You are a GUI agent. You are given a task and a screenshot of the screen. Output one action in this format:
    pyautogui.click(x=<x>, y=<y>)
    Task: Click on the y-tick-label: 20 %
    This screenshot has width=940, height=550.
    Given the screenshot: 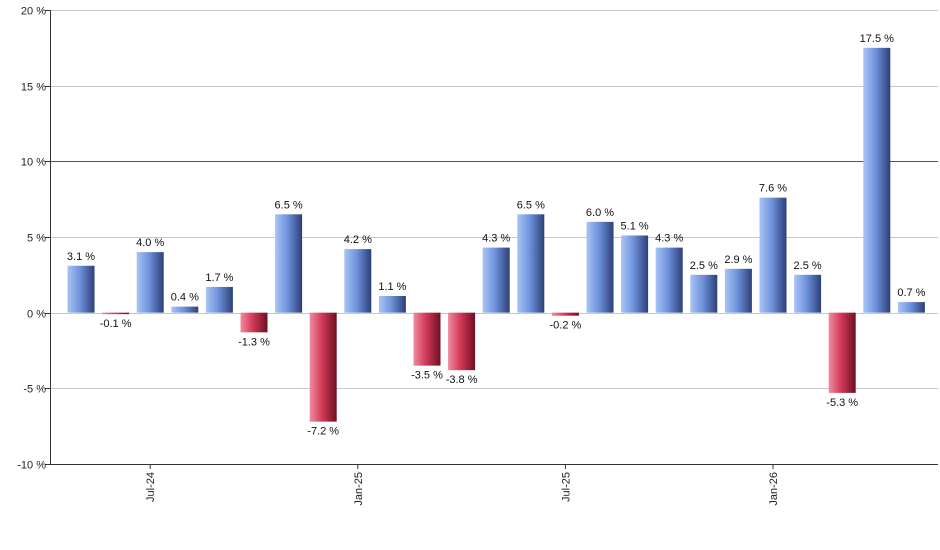 What is the action you would take?
    pyautogui.click(x=33, y=12)
    